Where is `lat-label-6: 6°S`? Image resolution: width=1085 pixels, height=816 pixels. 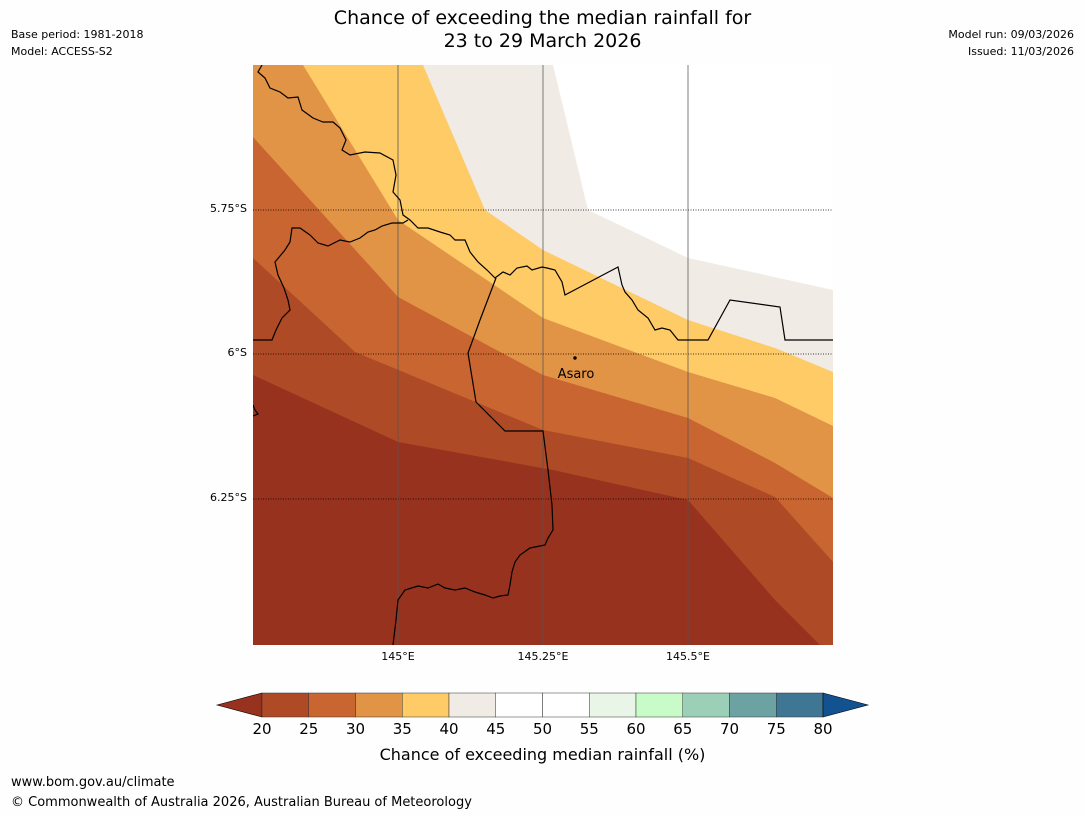 lat-label-6: 6°S is located at coordinates (237, 352).